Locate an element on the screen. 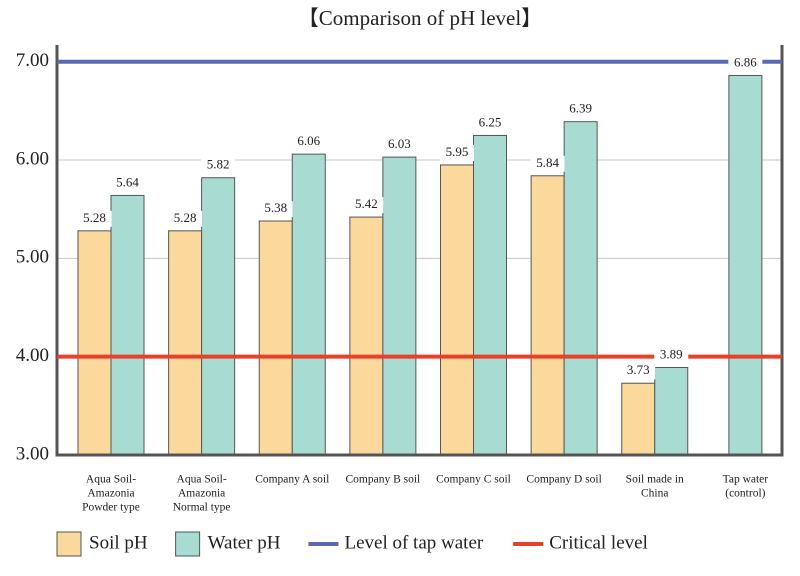 The height and width of the screenshot is (576, 800). x-tick-label: Soil made in is located at coordinates (655, 480).